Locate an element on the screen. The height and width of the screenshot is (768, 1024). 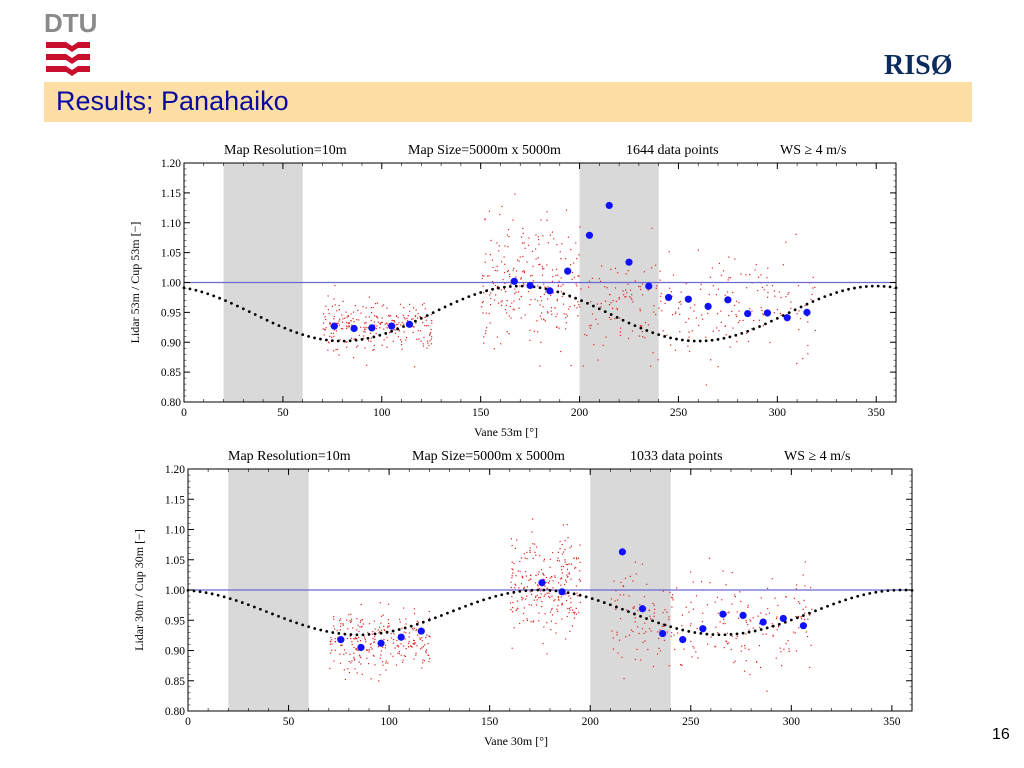
mean-point is located at coordinates (381, 643).